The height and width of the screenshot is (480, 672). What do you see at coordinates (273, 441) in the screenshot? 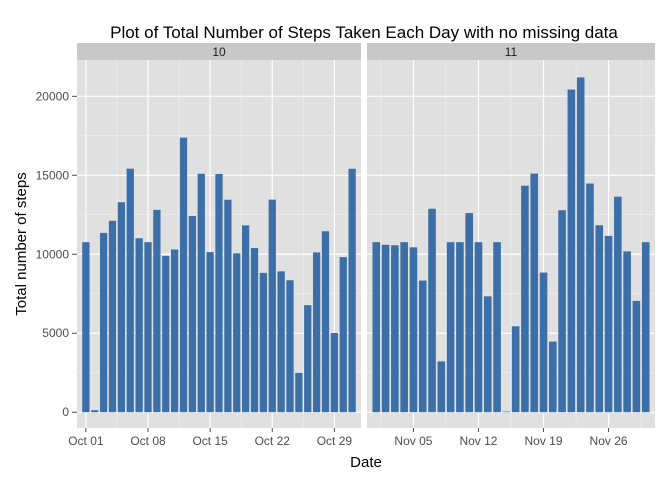
I see `x-tick-label: Oct 22` at bounding box center [273, 441].